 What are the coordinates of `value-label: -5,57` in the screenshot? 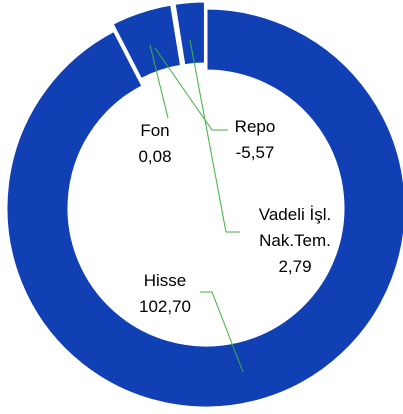 It's located at (255, 152).